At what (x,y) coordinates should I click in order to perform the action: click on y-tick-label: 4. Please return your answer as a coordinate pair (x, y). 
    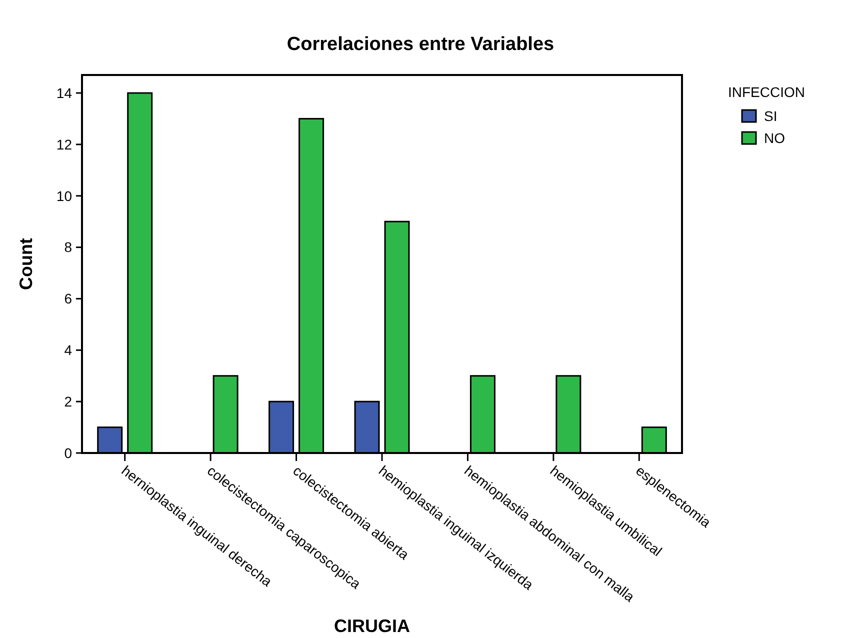
    Looking at the image, I should click on (68, 350).